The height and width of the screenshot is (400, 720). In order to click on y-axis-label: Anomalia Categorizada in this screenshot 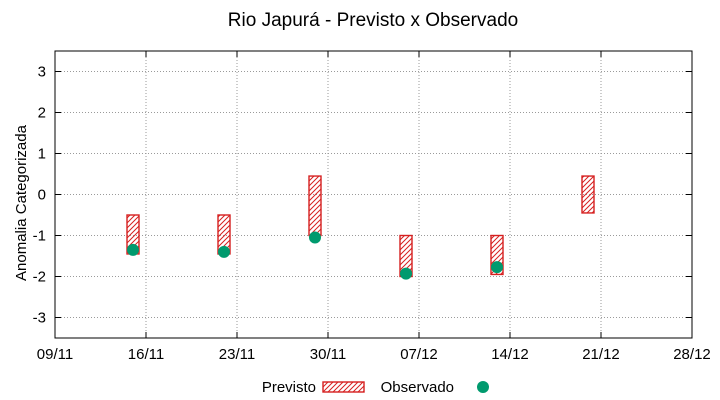, I will do `click(21, 202)`.